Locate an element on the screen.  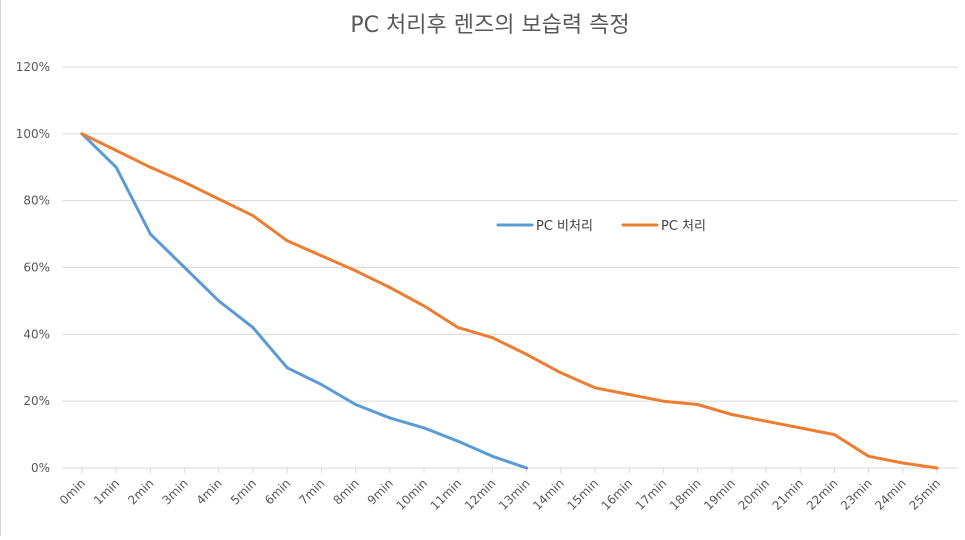
x-tick-label: 11min is located at coordinates (446, 494).